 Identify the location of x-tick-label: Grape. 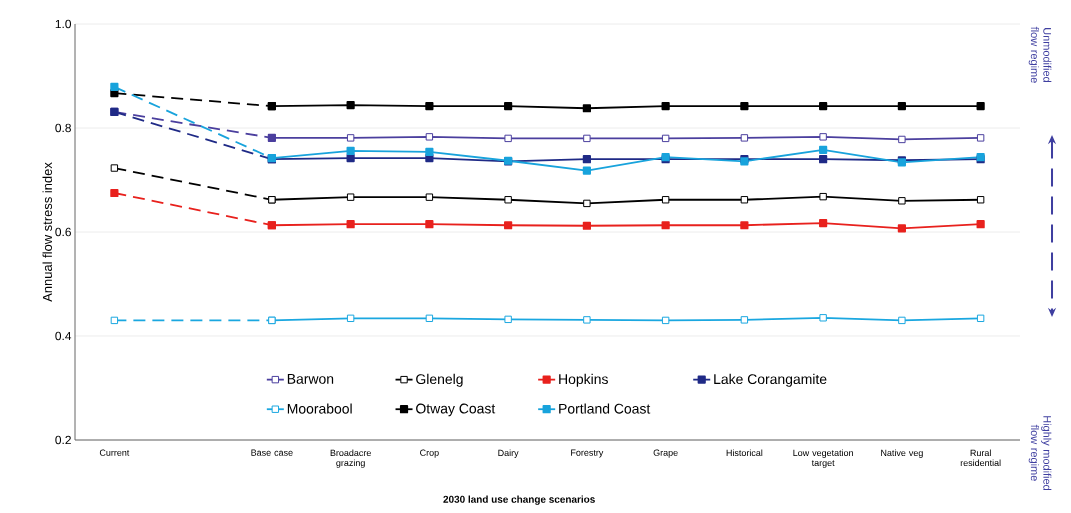
(665, 453).